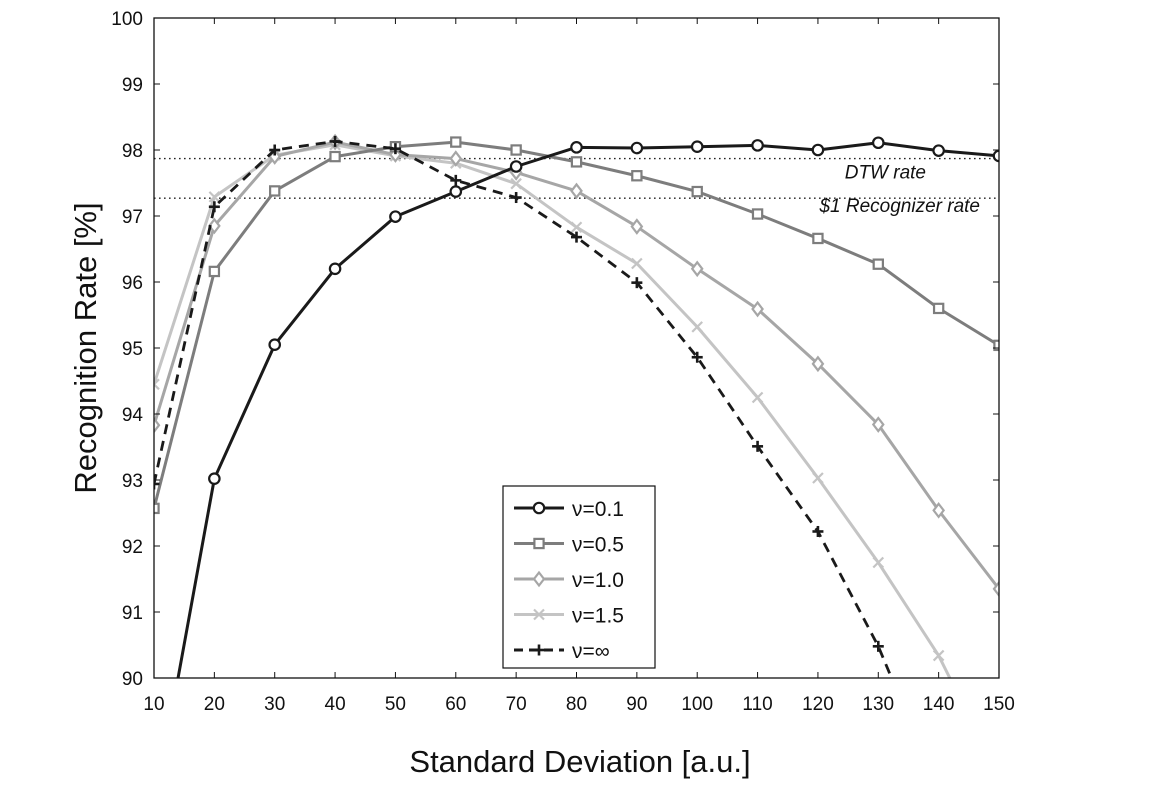  What do you see at coordinates (999, 704) in the screenshot?
I see `x-tick-label: 150` at bounding box center [999, 704].